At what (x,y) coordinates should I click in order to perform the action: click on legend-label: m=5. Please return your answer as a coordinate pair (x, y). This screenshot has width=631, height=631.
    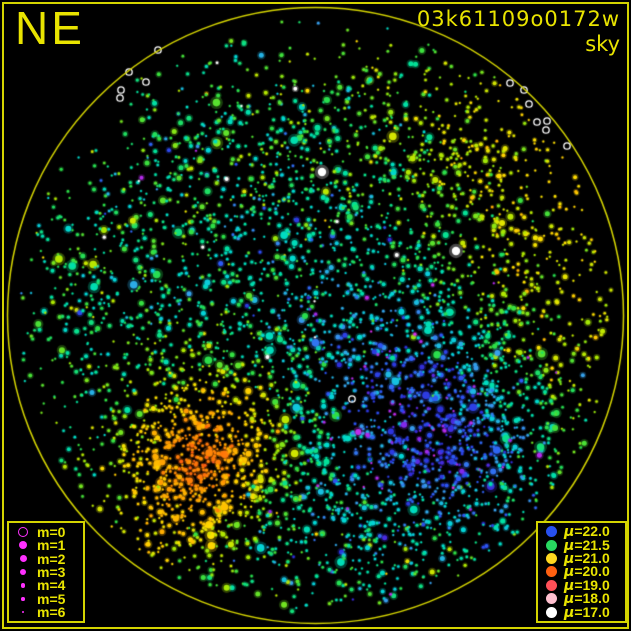
    Looking at the image, I should click on (51, 598).